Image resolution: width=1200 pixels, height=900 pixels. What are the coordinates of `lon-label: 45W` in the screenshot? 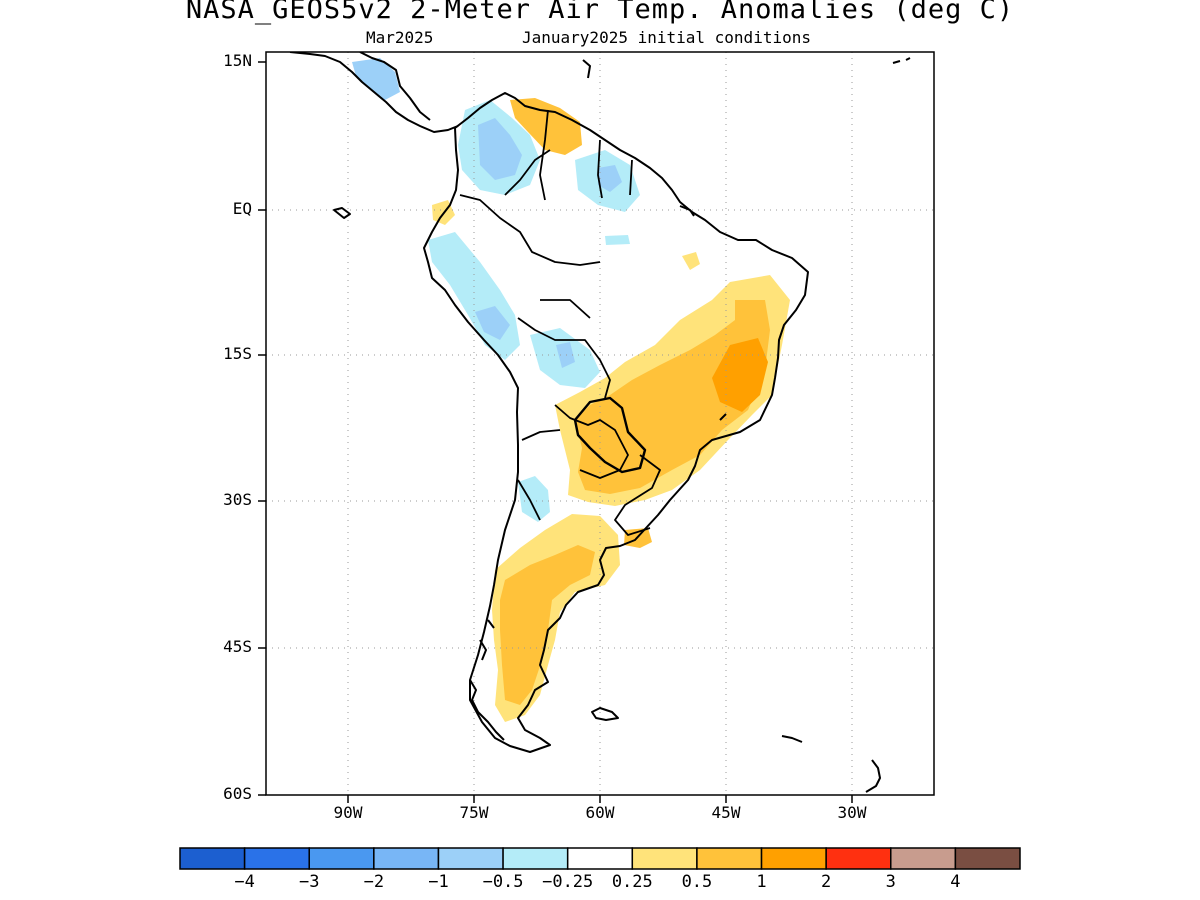 It's located at (726, 812).